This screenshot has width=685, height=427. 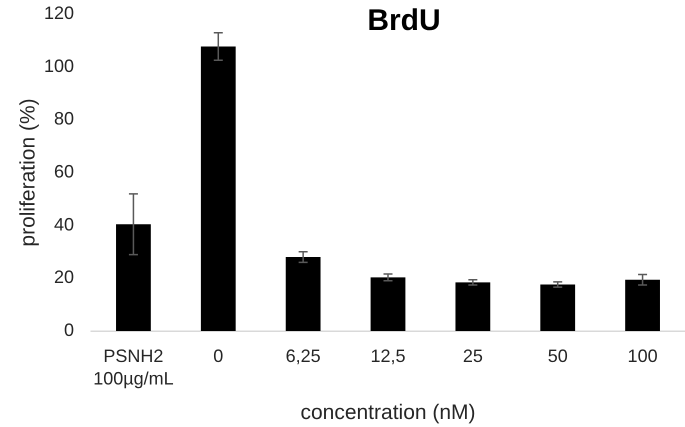 What do you see at coordinates (218, 356) in the screenshot?
I see `x-tick-label: 0` at bounding box center [218, 356].